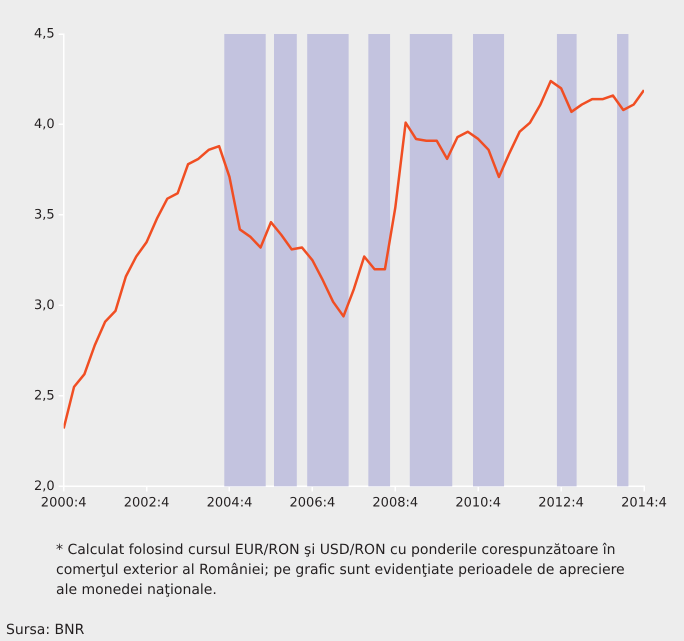 This screenshot has height=641, width=684. I want to click on y-tick-label: 3,0, so click(44, 305).